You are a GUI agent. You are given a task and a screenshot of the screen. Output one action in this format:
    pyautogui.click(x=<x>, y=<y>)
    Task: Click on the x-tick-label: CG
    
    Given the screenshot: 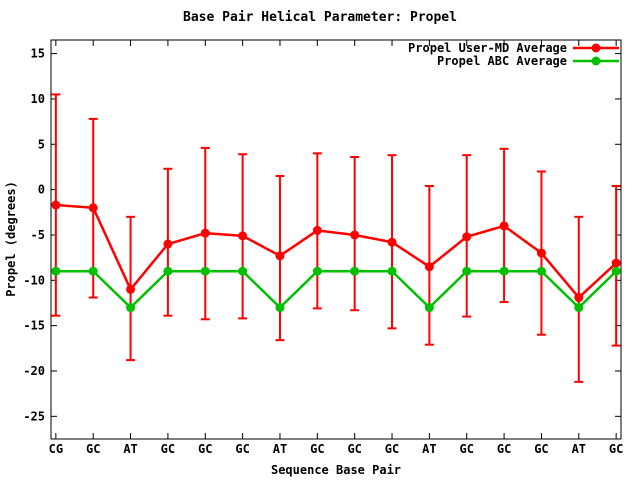 What is the action you would take?
    pyautogui.click(x=56, y=449)
    